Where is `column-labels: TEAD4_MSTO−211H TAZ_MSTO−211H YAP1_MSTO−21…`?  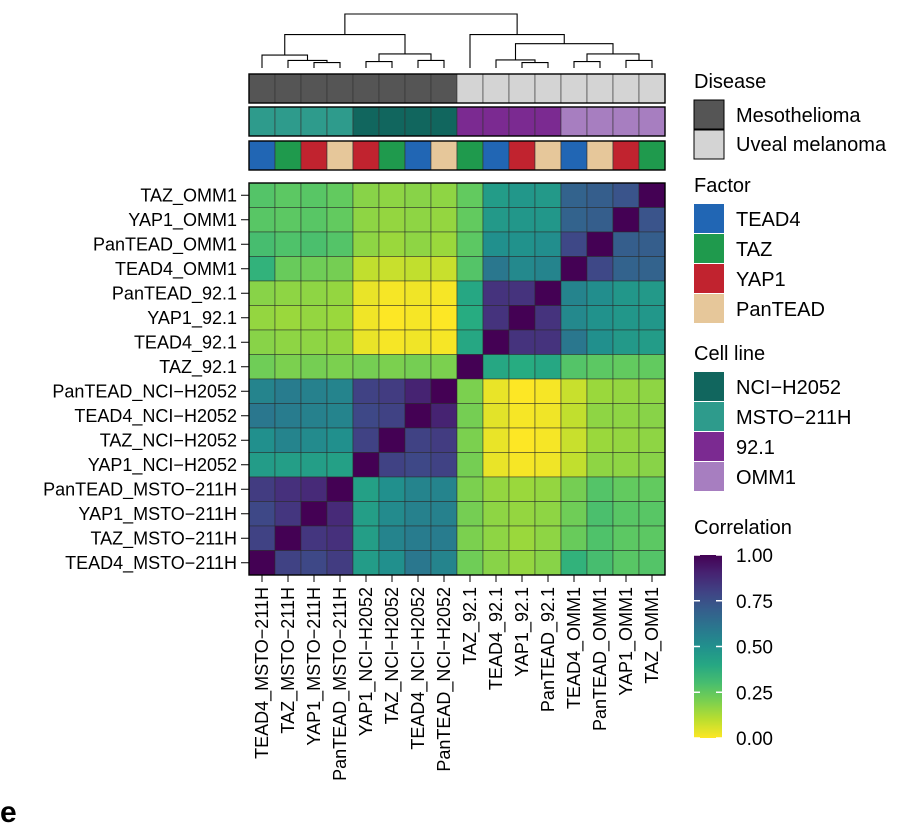 column-labels: TEAD4_MSTO−211H TAZ_MSTO−211H YAP1_MSTO−21… is located at coordinates (457, 678).